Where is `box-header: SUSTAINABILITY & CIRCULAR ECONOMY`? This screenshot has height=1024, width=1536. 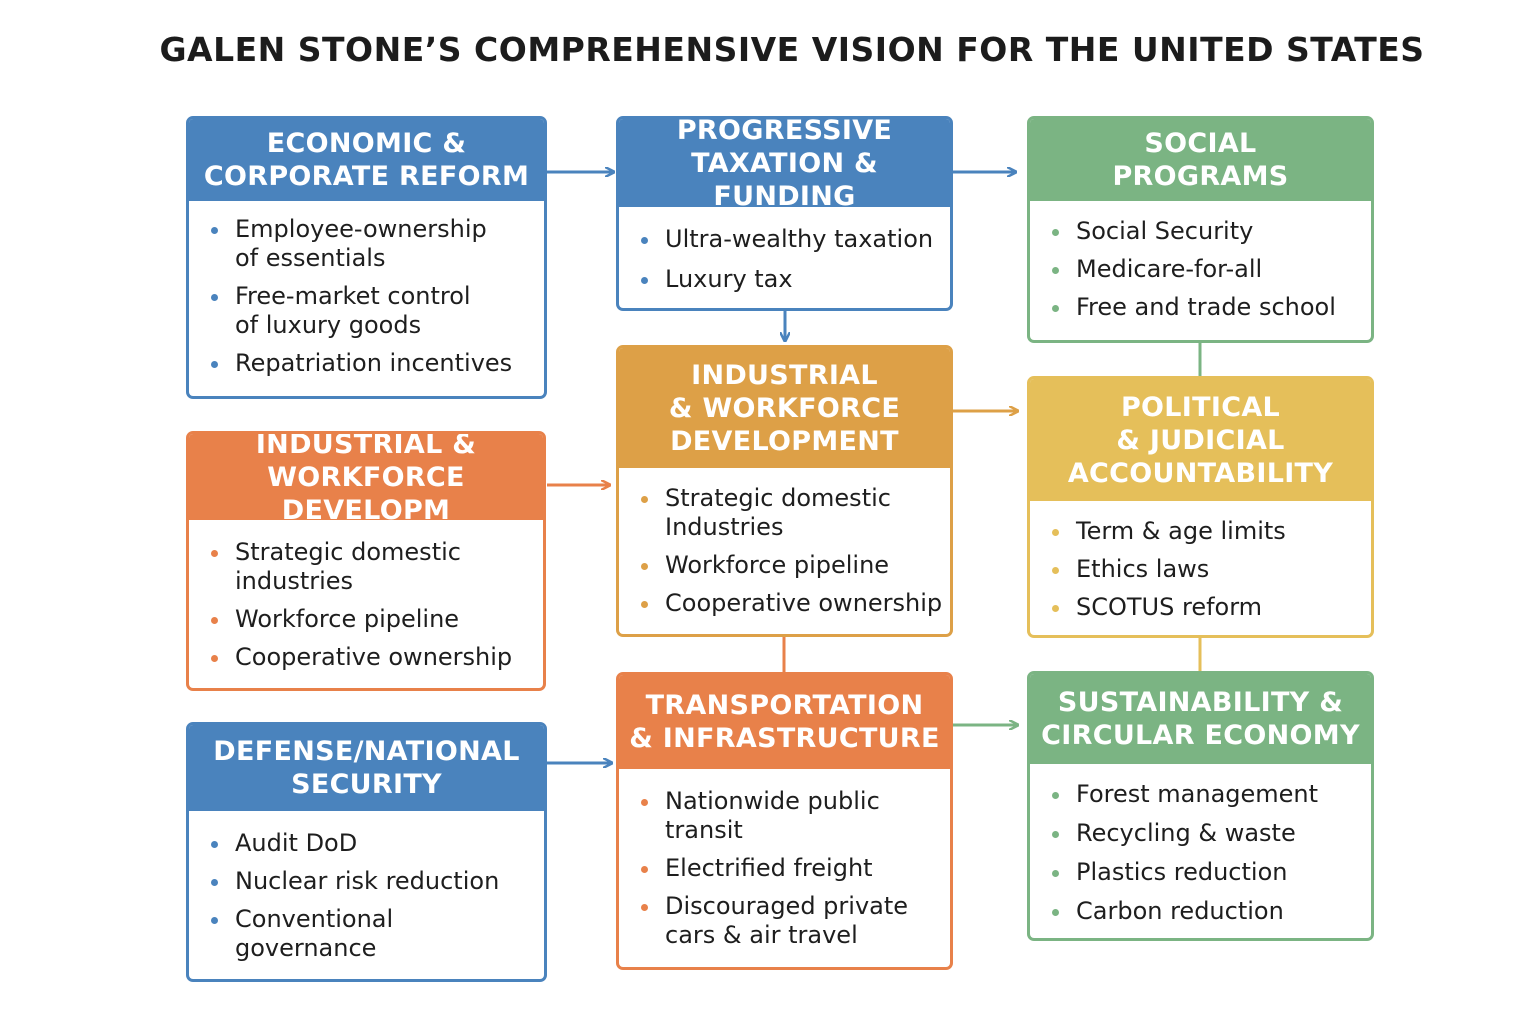
box-header: SUSTAINABILITY & CIRCULAR ECONOMY is located at coordinates (1200, 719).